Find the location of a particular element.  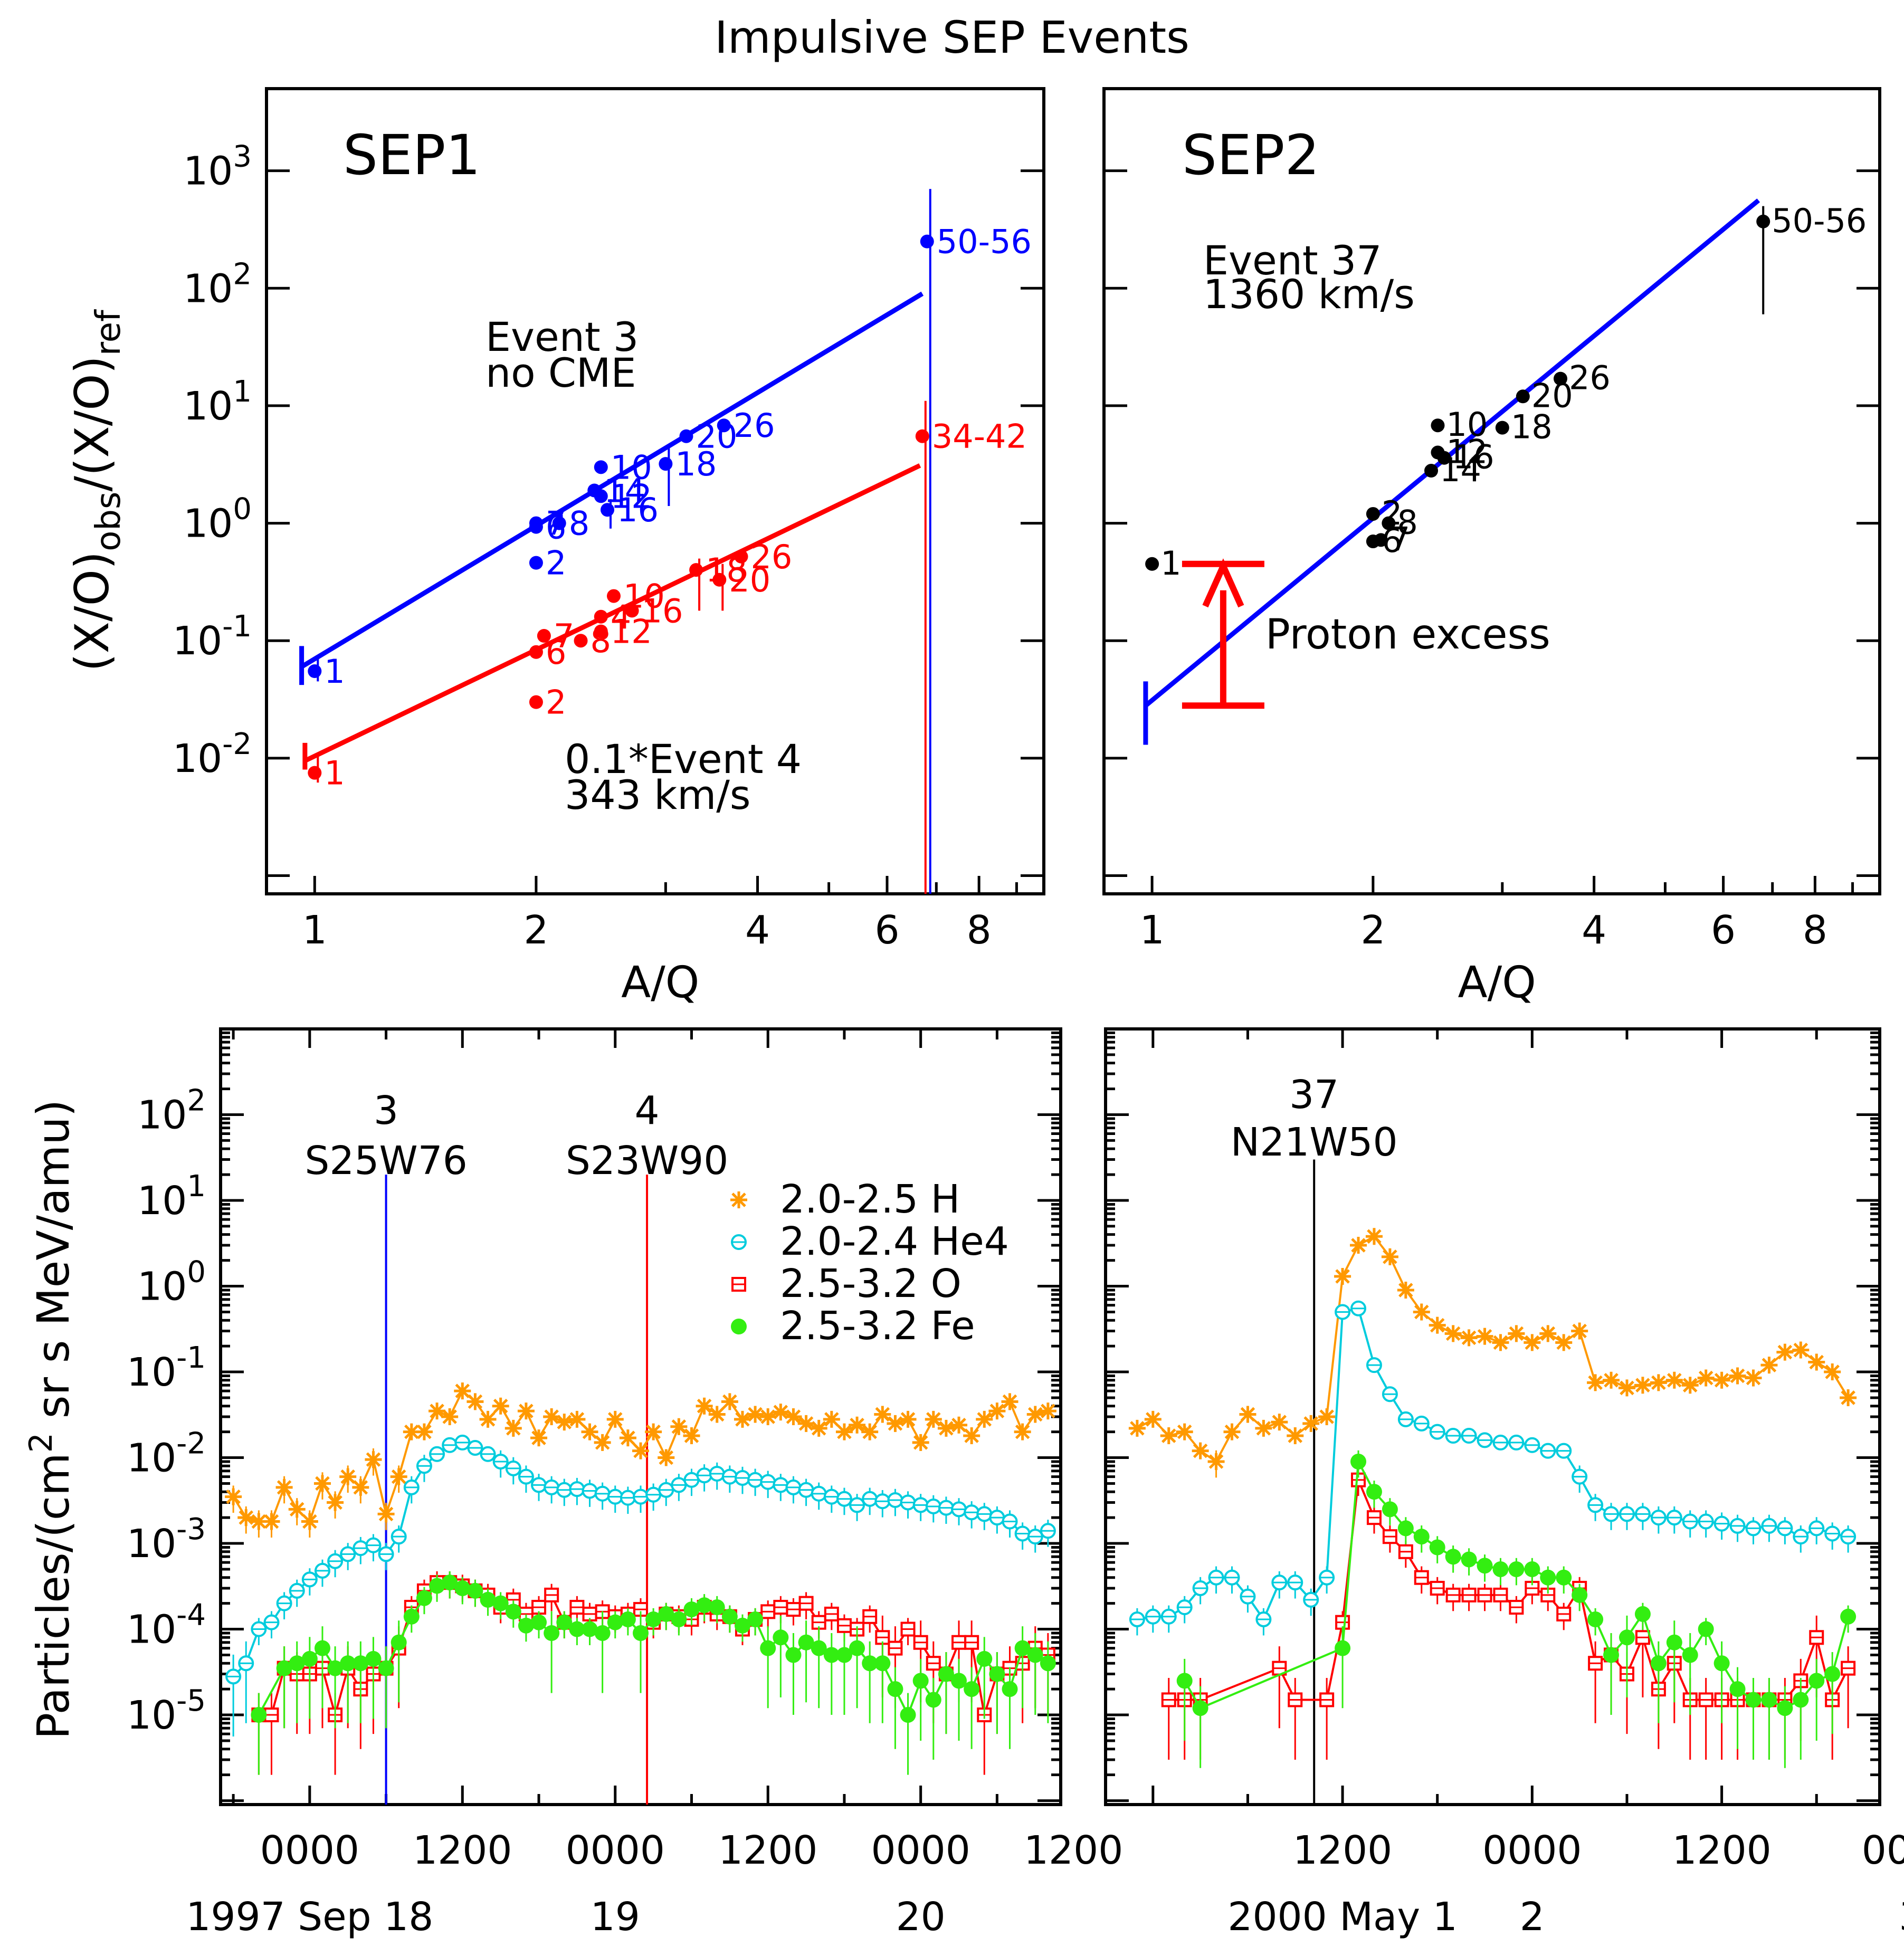

y-tick-label-exponent: 0 is located at coordinates (242, 510).